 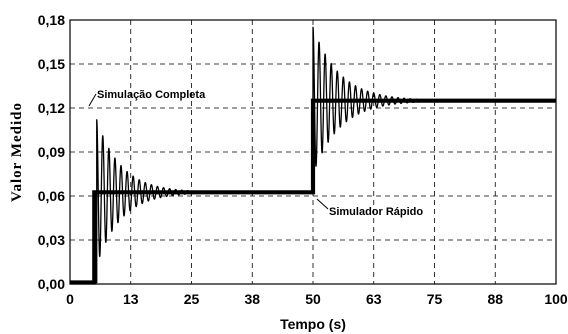 I want to click on x-tick-label: 38, so click(x=252, y=299).